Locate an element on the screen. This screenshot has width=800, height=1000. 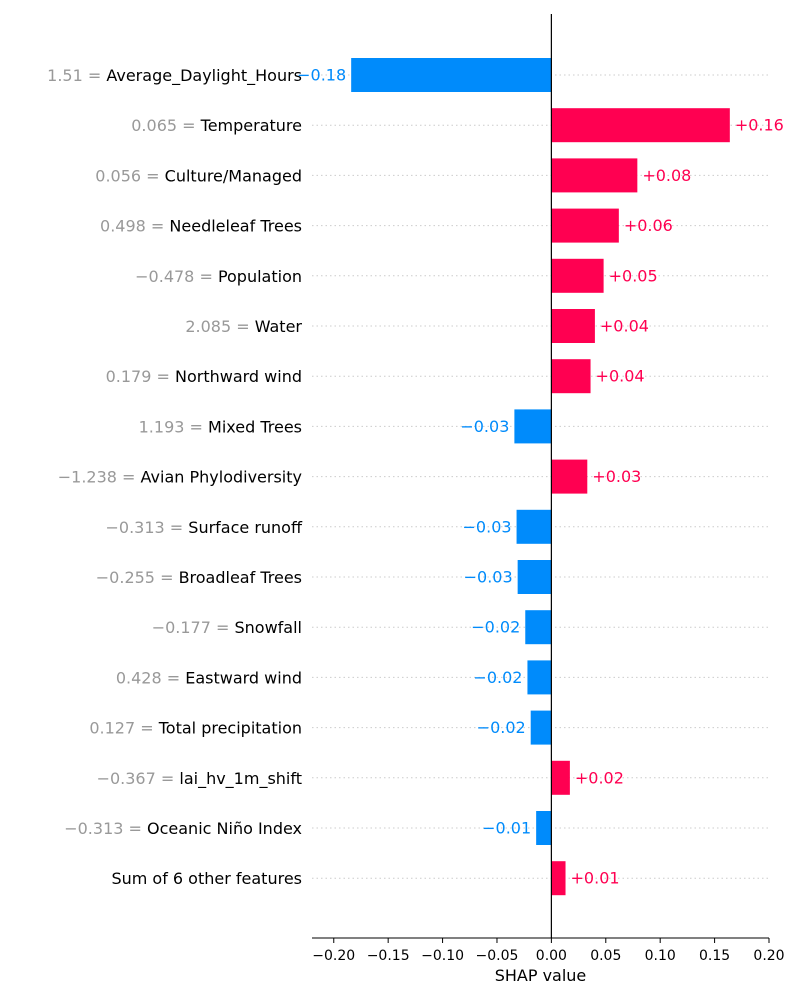
feature-name: Mixed Trees is located at coordinates (255, 426).